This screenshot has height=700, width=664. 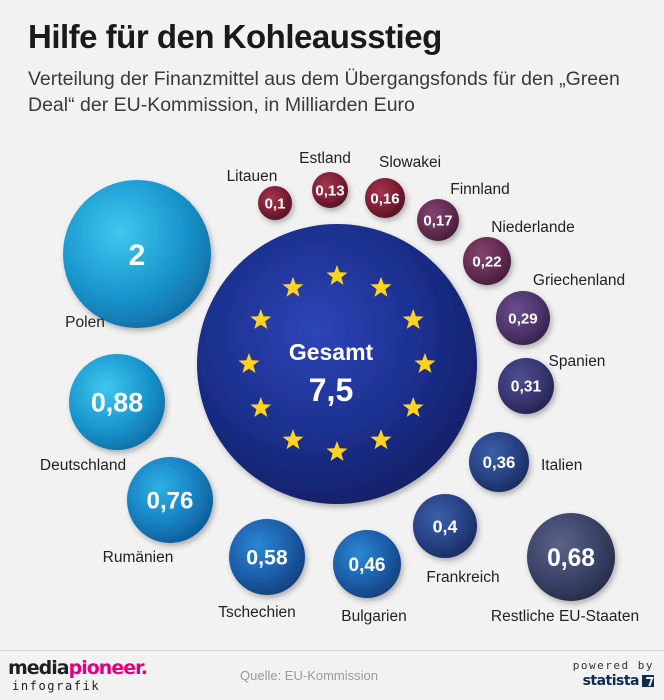 I want to click on bubble-bulgarien: 0,46 Bulgarien, so click(x=370, y=577).